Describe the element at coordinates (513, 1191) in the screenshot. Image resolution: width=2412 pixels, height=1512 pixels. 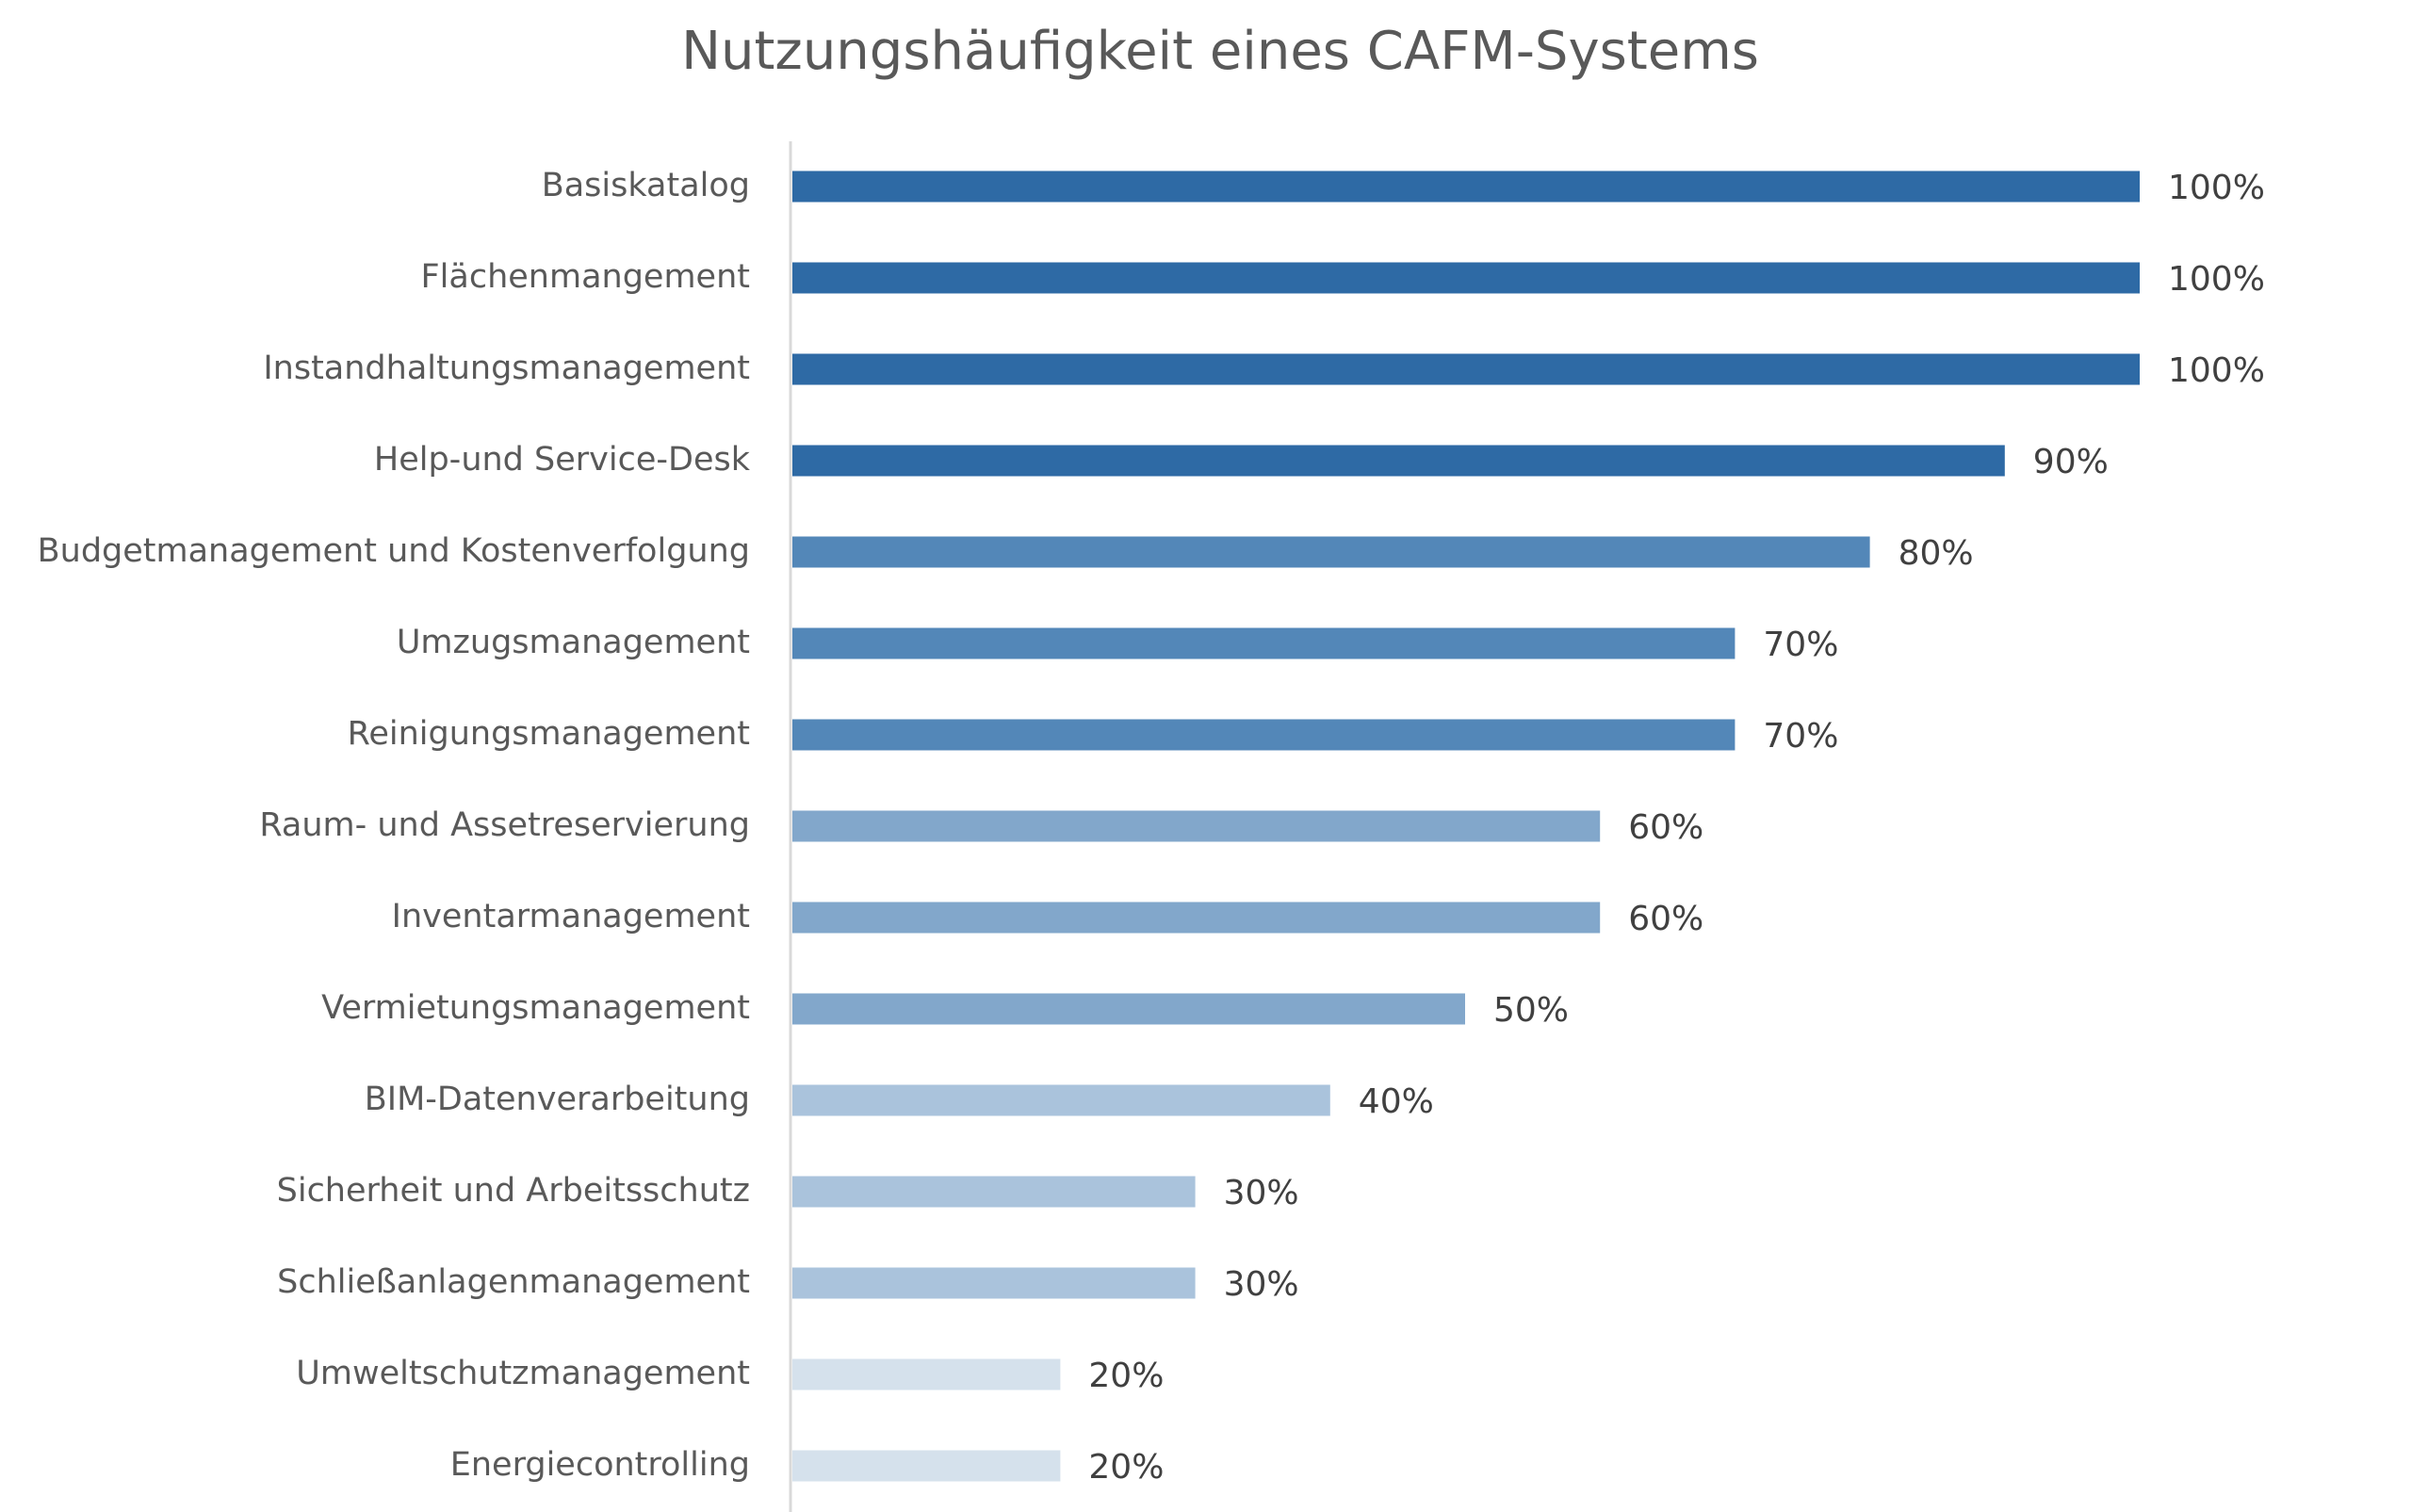
I see `category-label: Sicherheit und Arbeitsschutz` at that location.